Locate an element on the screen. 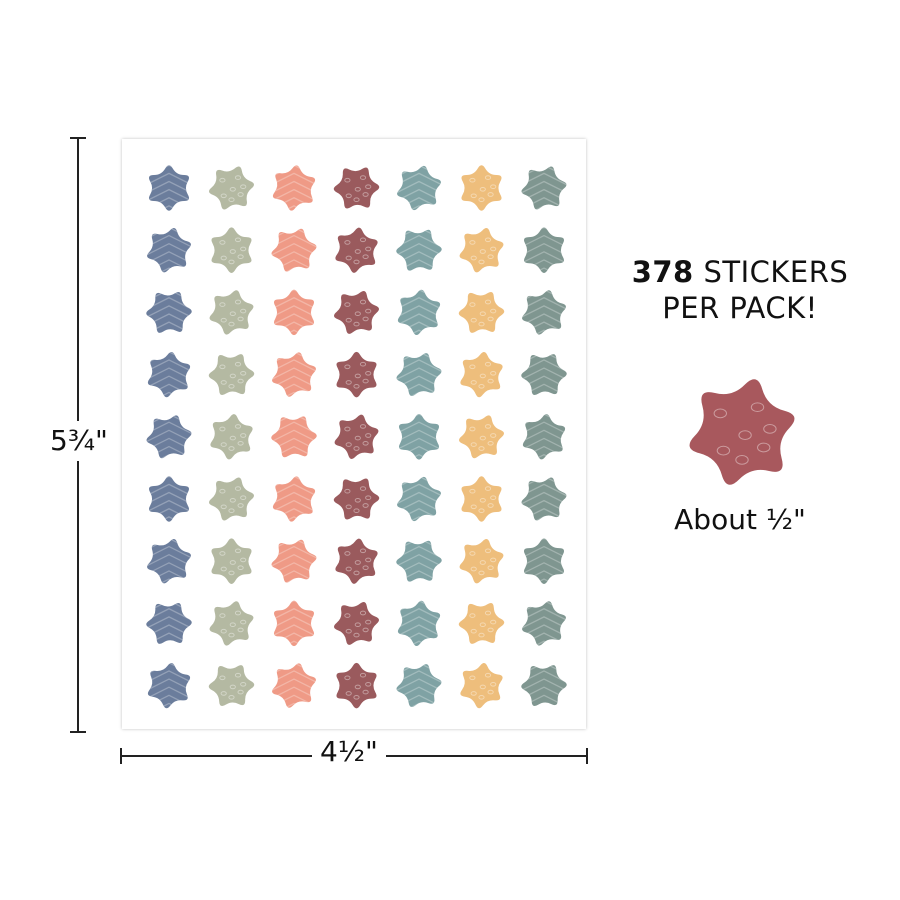 Image resolution: width=900 pixels, height=900 pixels. pack-count-line-1: 378 STICKERS is located at coordinates (740, 272).